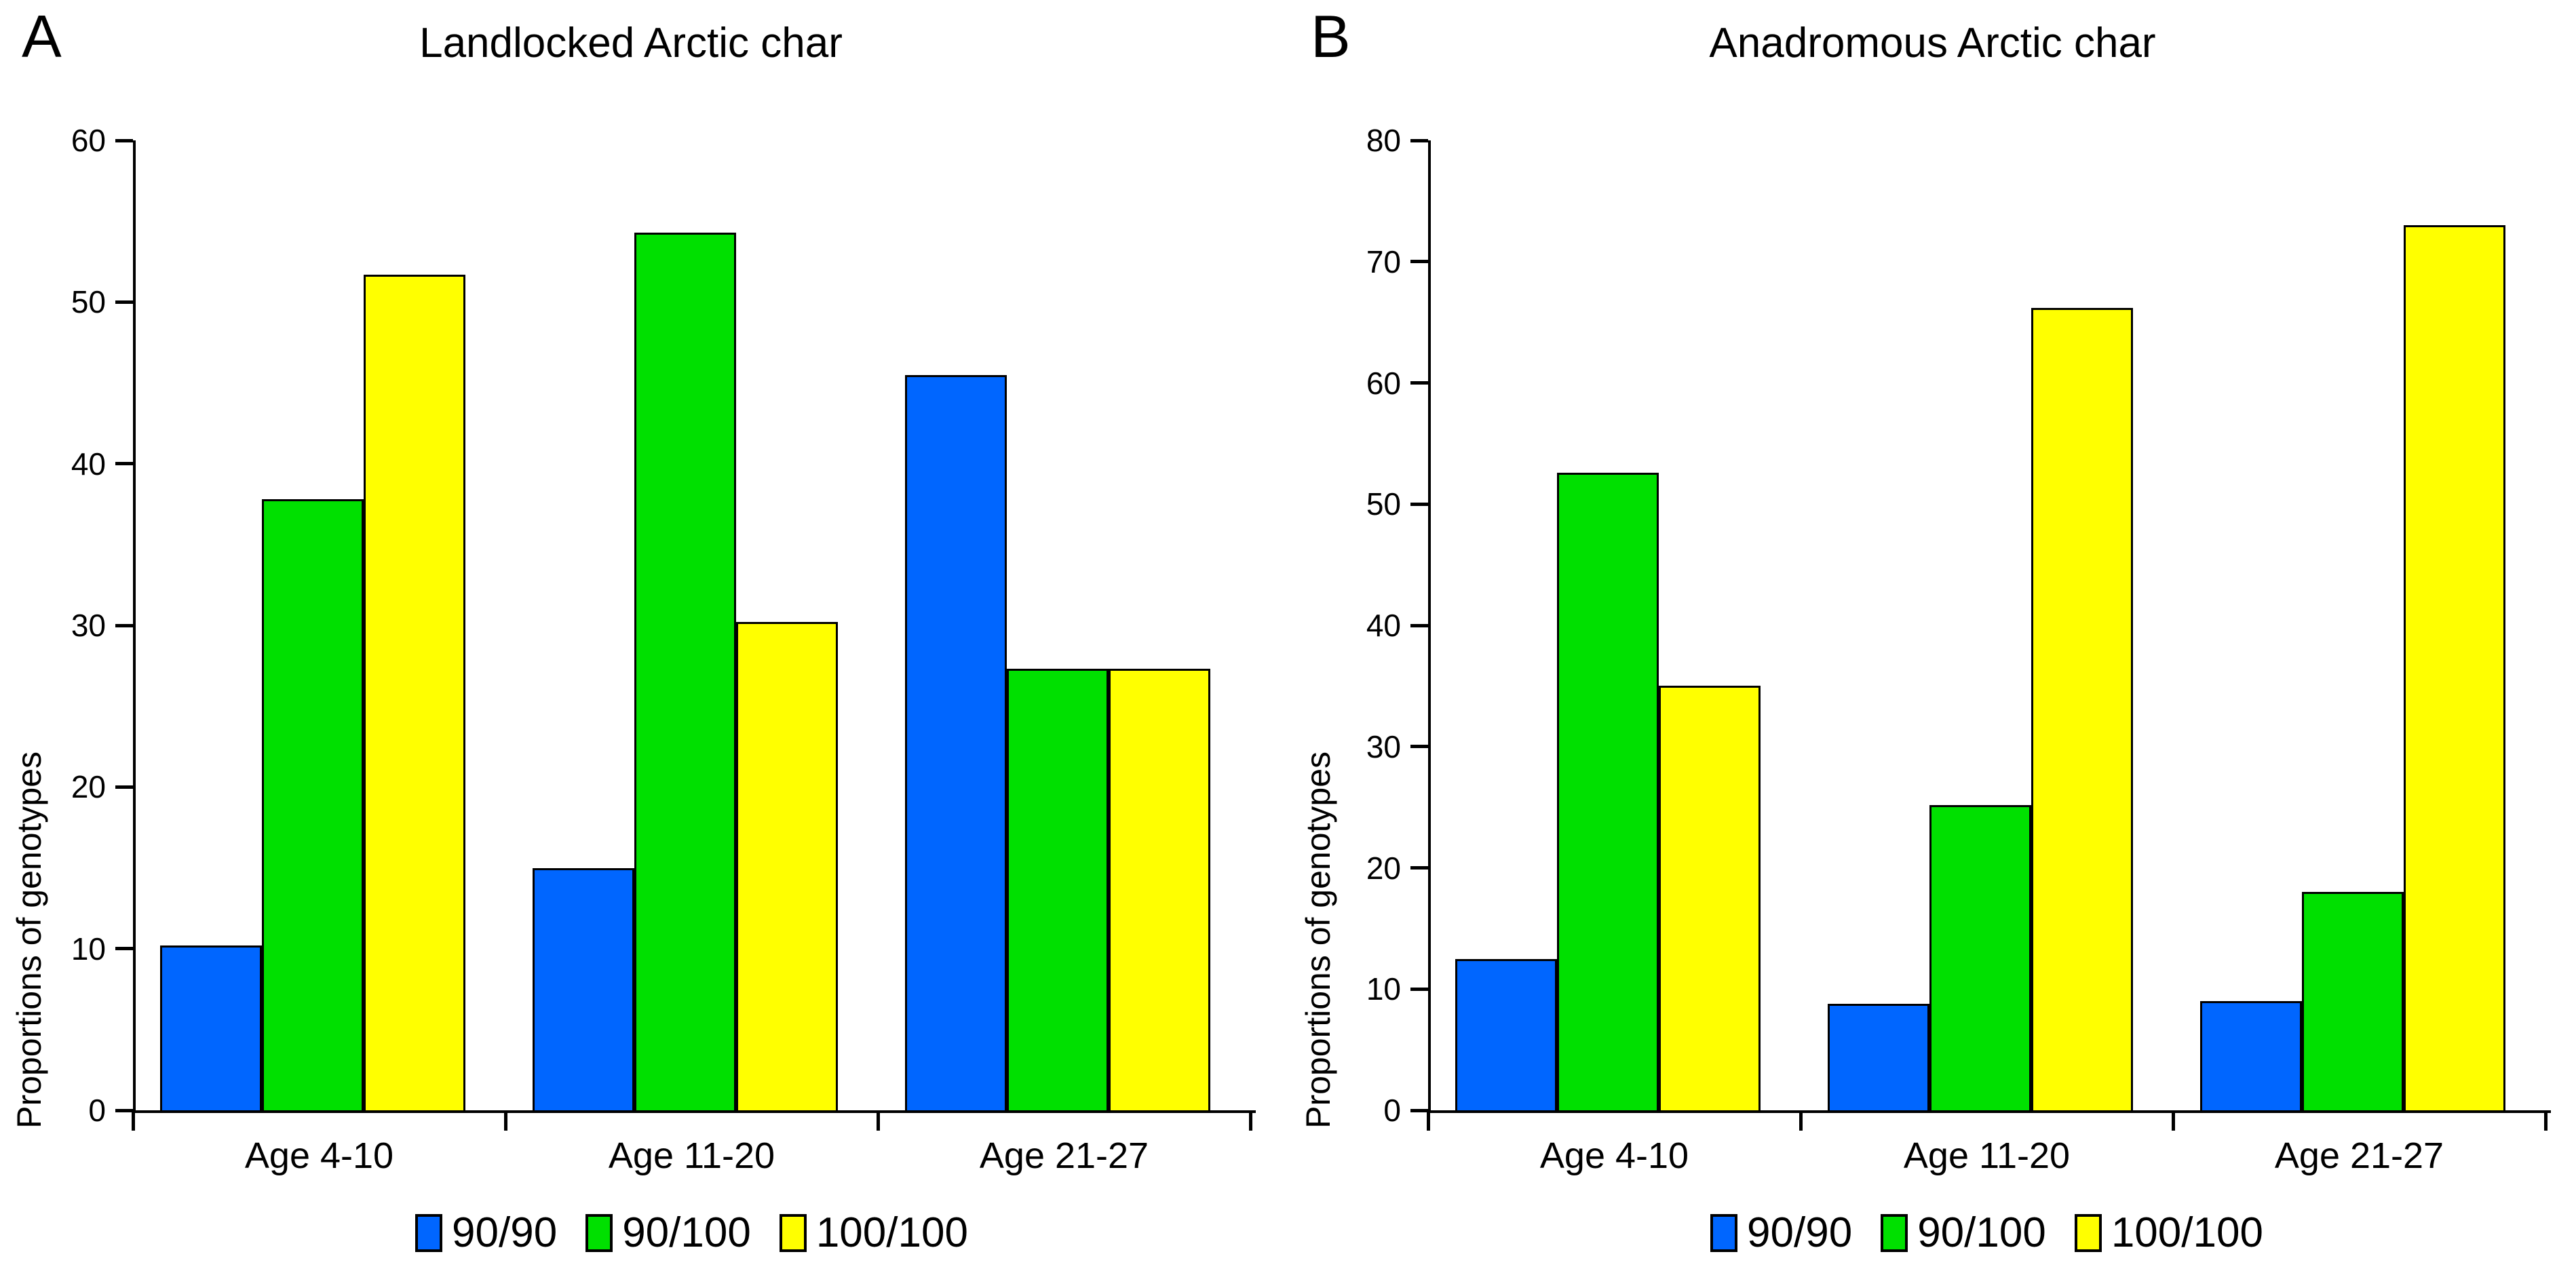 The image size is (2576, 1288). Describe the element at coordinates (631, 43) in the screenshot. I see `chart-title-landlocked: Landlocked Arctic char` at that location.